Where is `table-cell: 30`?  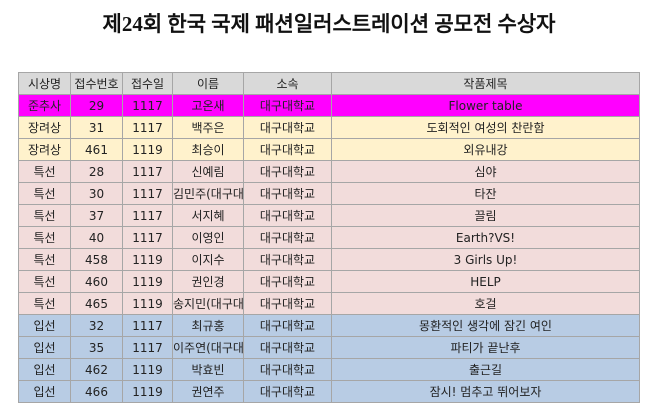
table-cell: 30 is located at coordinates (96, 193).